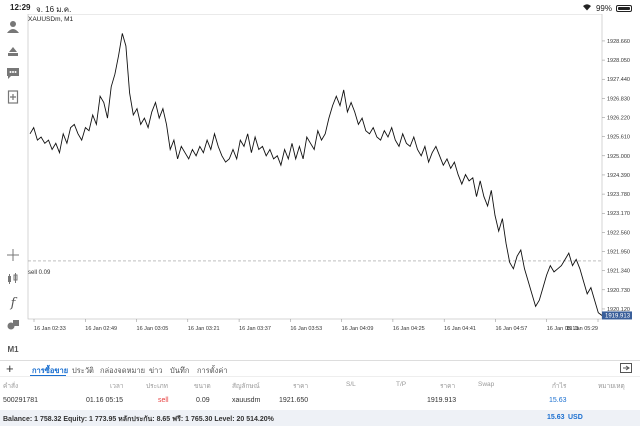 Image resolution: width=640 pixels, height=447 pixels. Describe the element at coordinates (486, 384) in the screenshot. I see `col-swap: Swap` at that location.